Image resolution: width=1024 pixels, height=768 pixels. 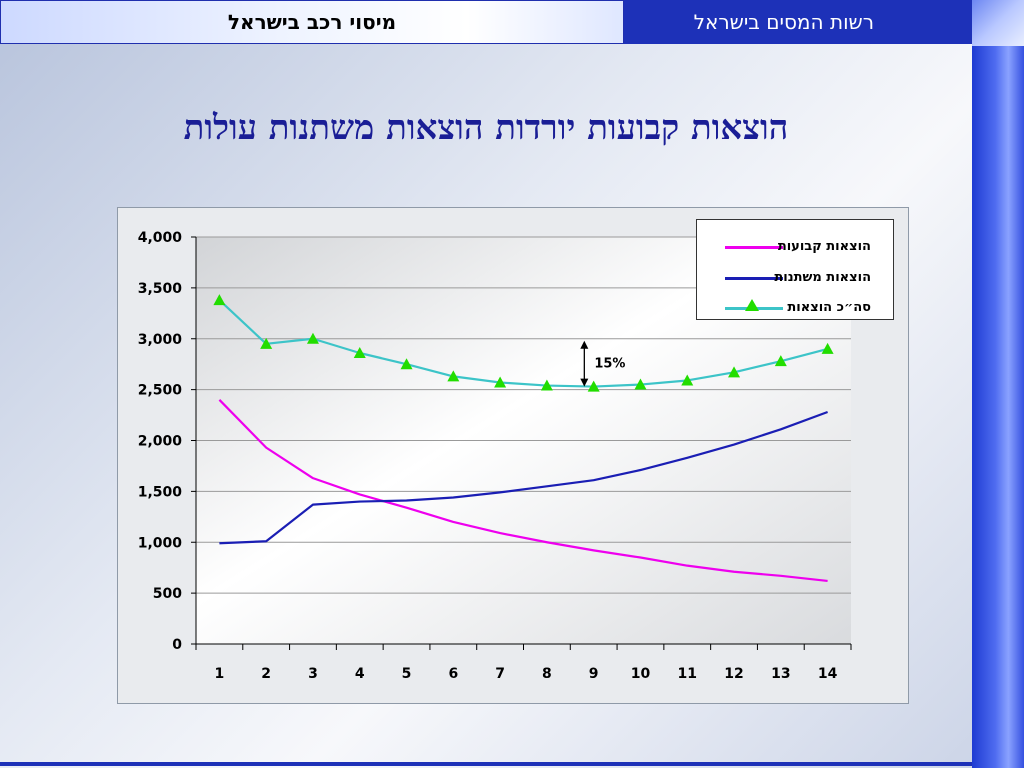 I want to click on x-tick-label: 12, so click(x=733, y=674).